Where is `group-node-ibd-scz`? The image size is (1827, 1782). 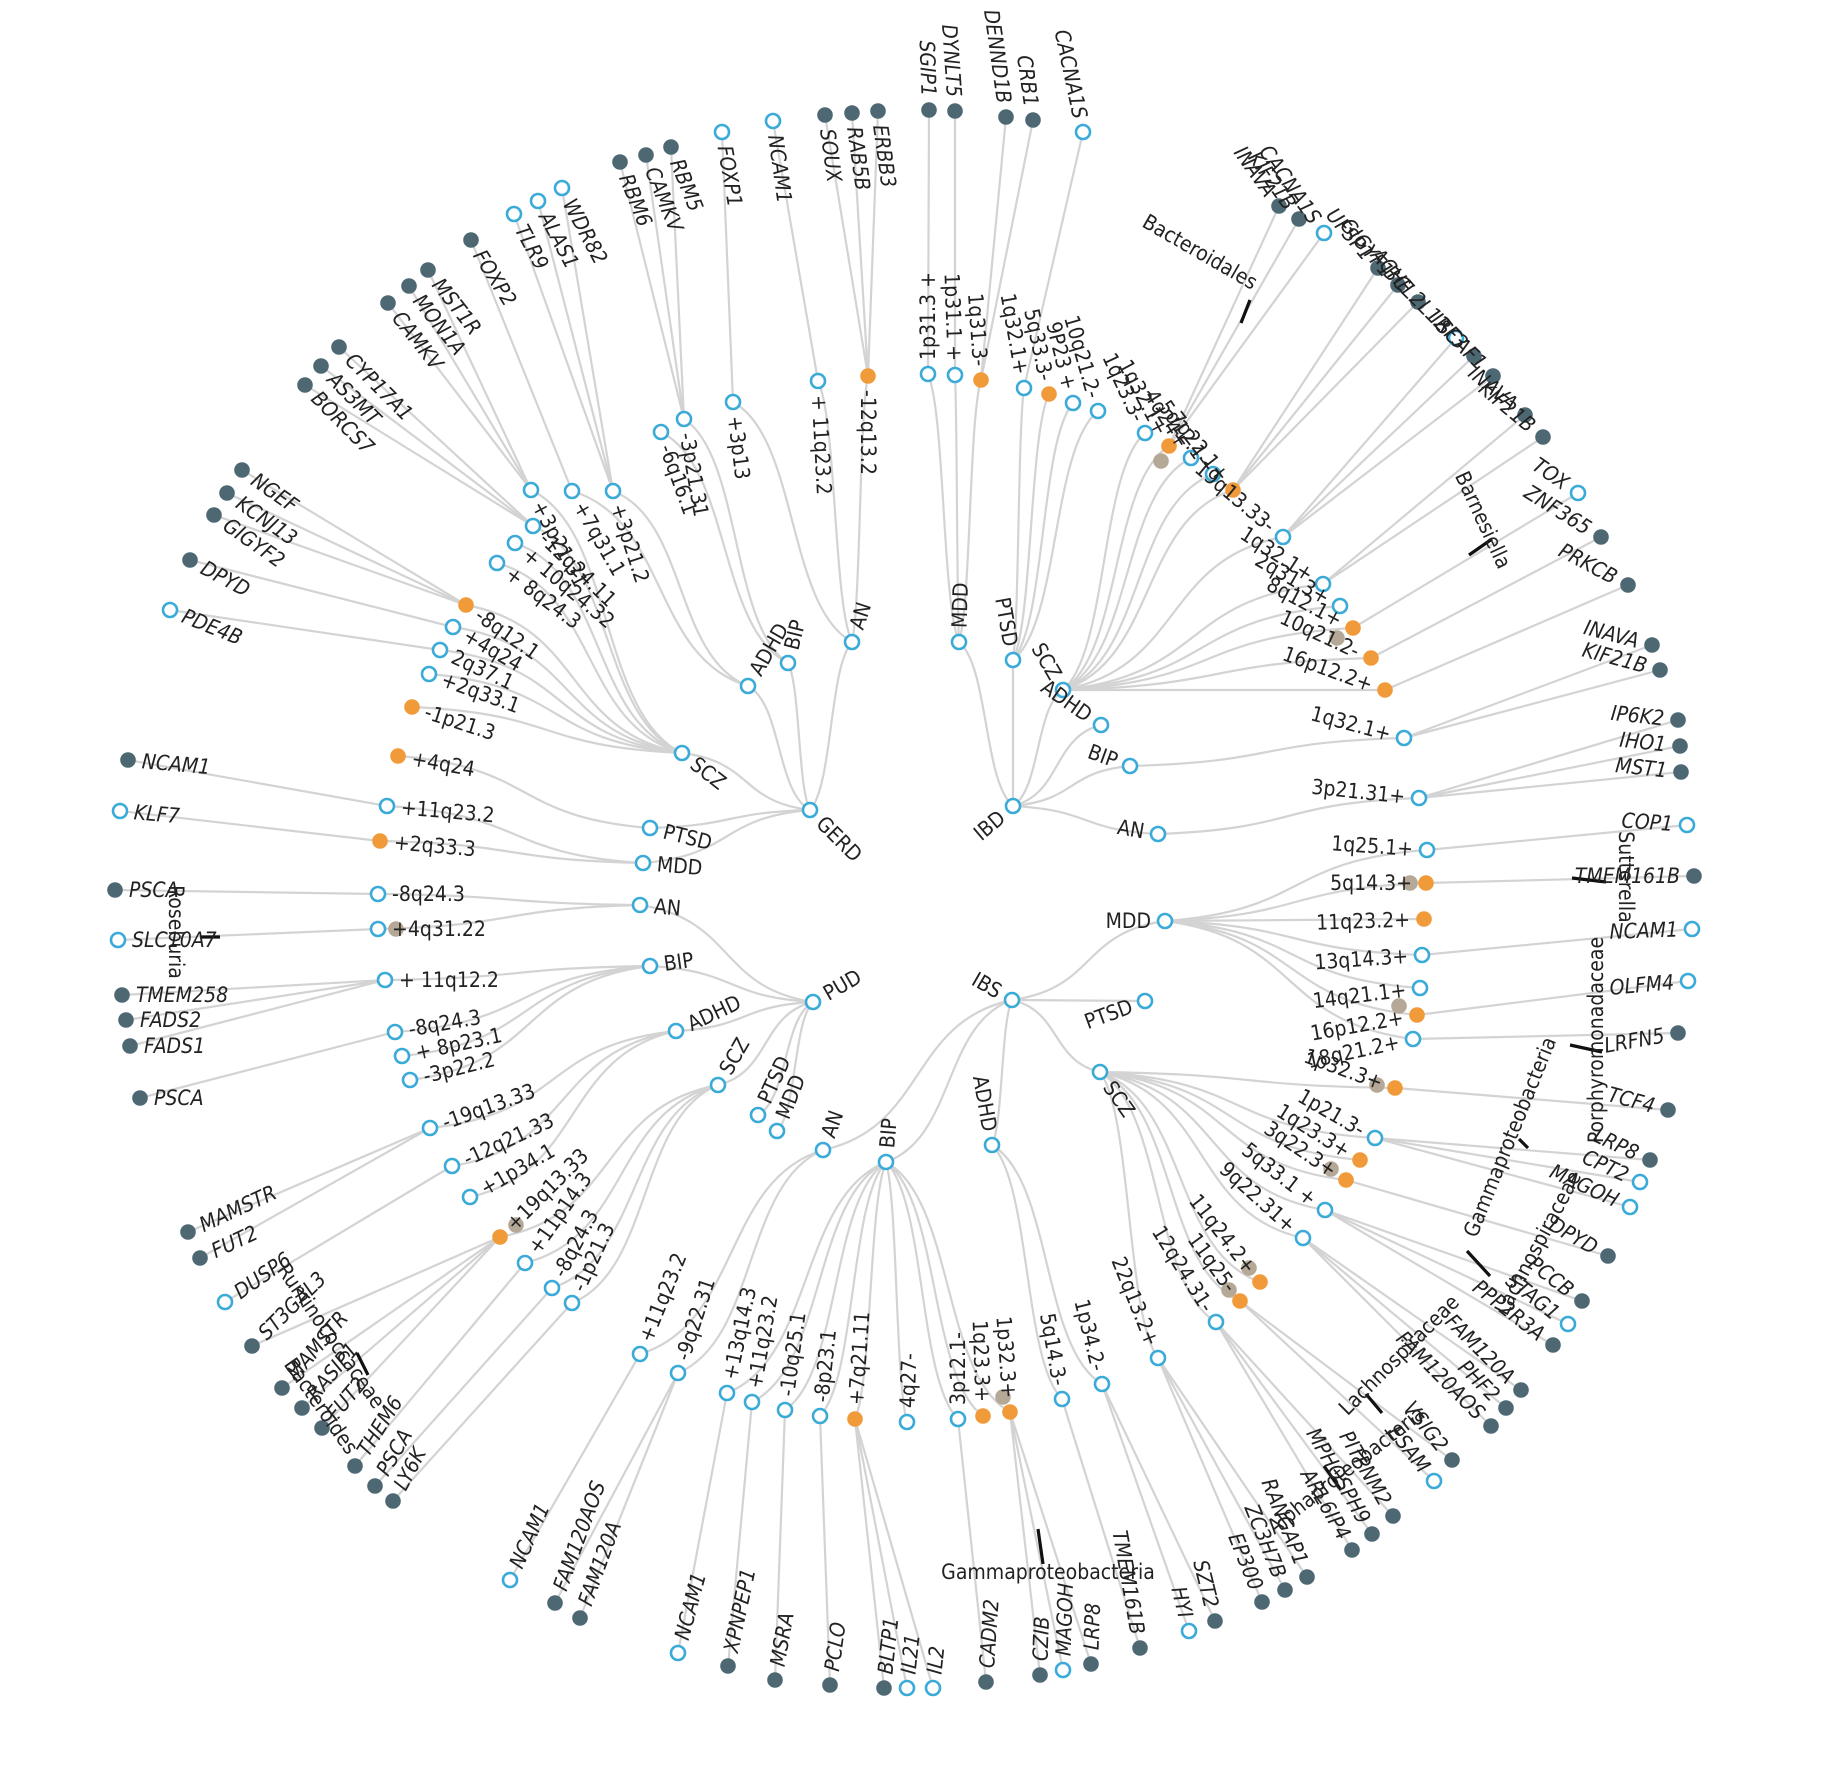 group-node-ibd-scz is located at coordinates (1063, 690).